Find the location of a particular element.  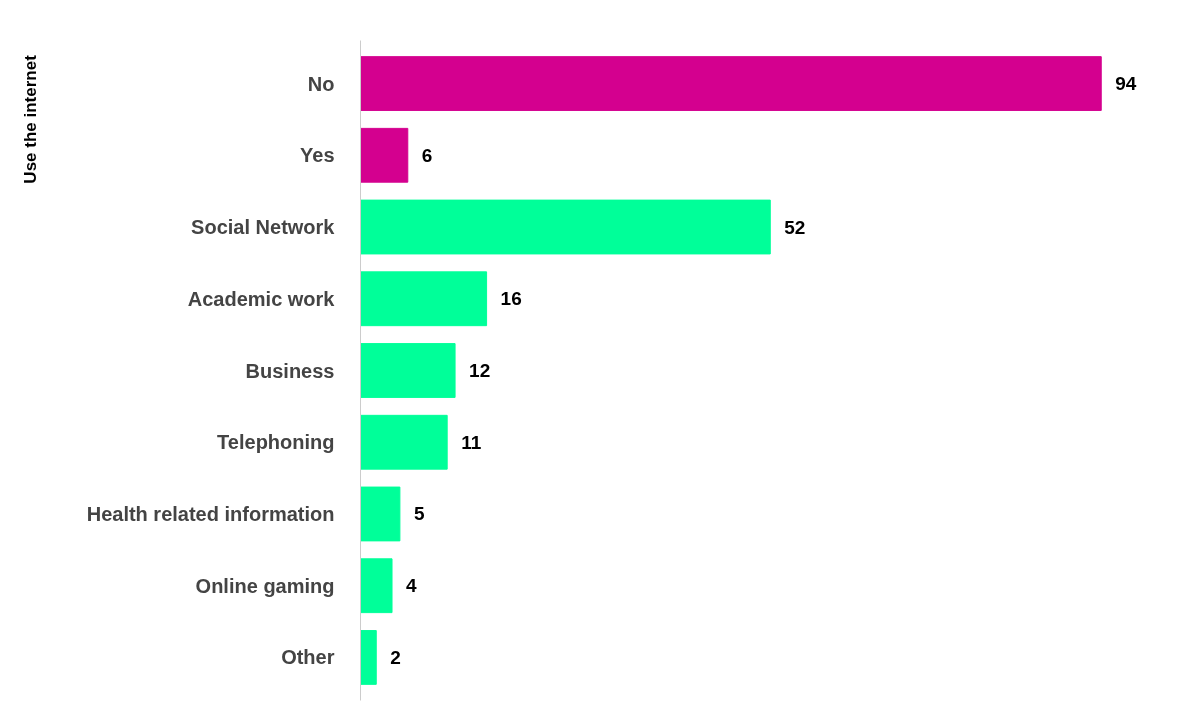

data-label: 16 is located at coordinates (511, 299).